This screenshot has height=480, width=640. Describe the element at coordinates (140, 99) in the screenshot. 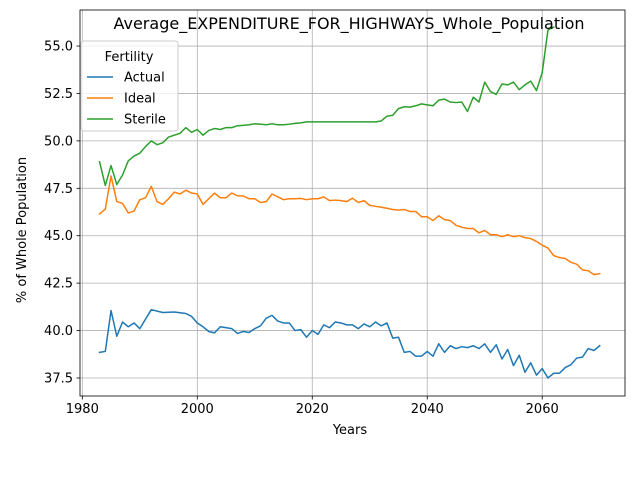

I see `legend-label-ideal: Ideal` at that location.